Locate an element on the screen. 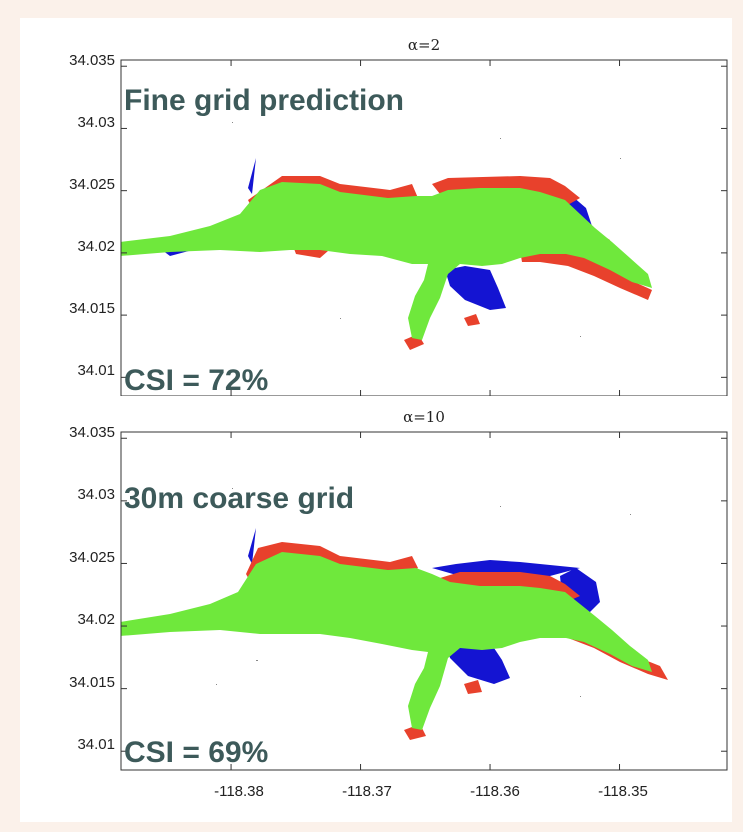 The image size is (743, 832). annotation-coarse-grid: 30m coarse grid is located at coordinates (239, 498).